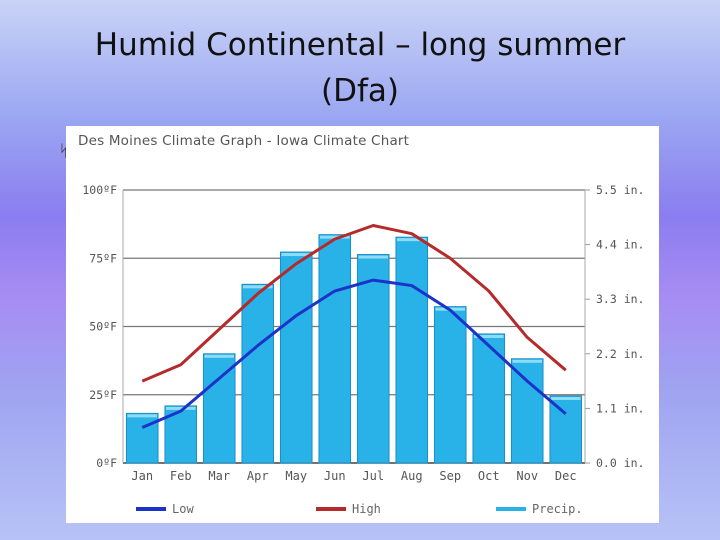 The height and width of the screenshot is (540, 720). Describe the element at coordinates (335, 476) in the screenshot. I see `x-axis-tick-label: Jun` at that location.